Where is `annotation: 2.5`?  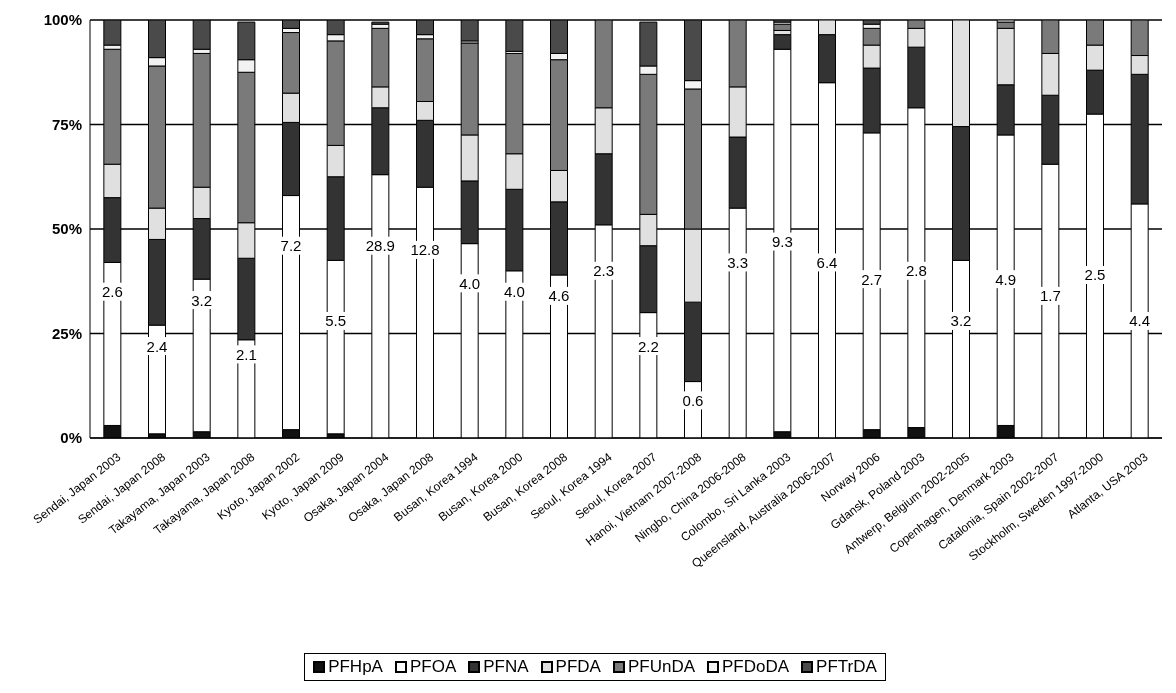 annotation: 2.5 is located at coordinates (1095, 275).